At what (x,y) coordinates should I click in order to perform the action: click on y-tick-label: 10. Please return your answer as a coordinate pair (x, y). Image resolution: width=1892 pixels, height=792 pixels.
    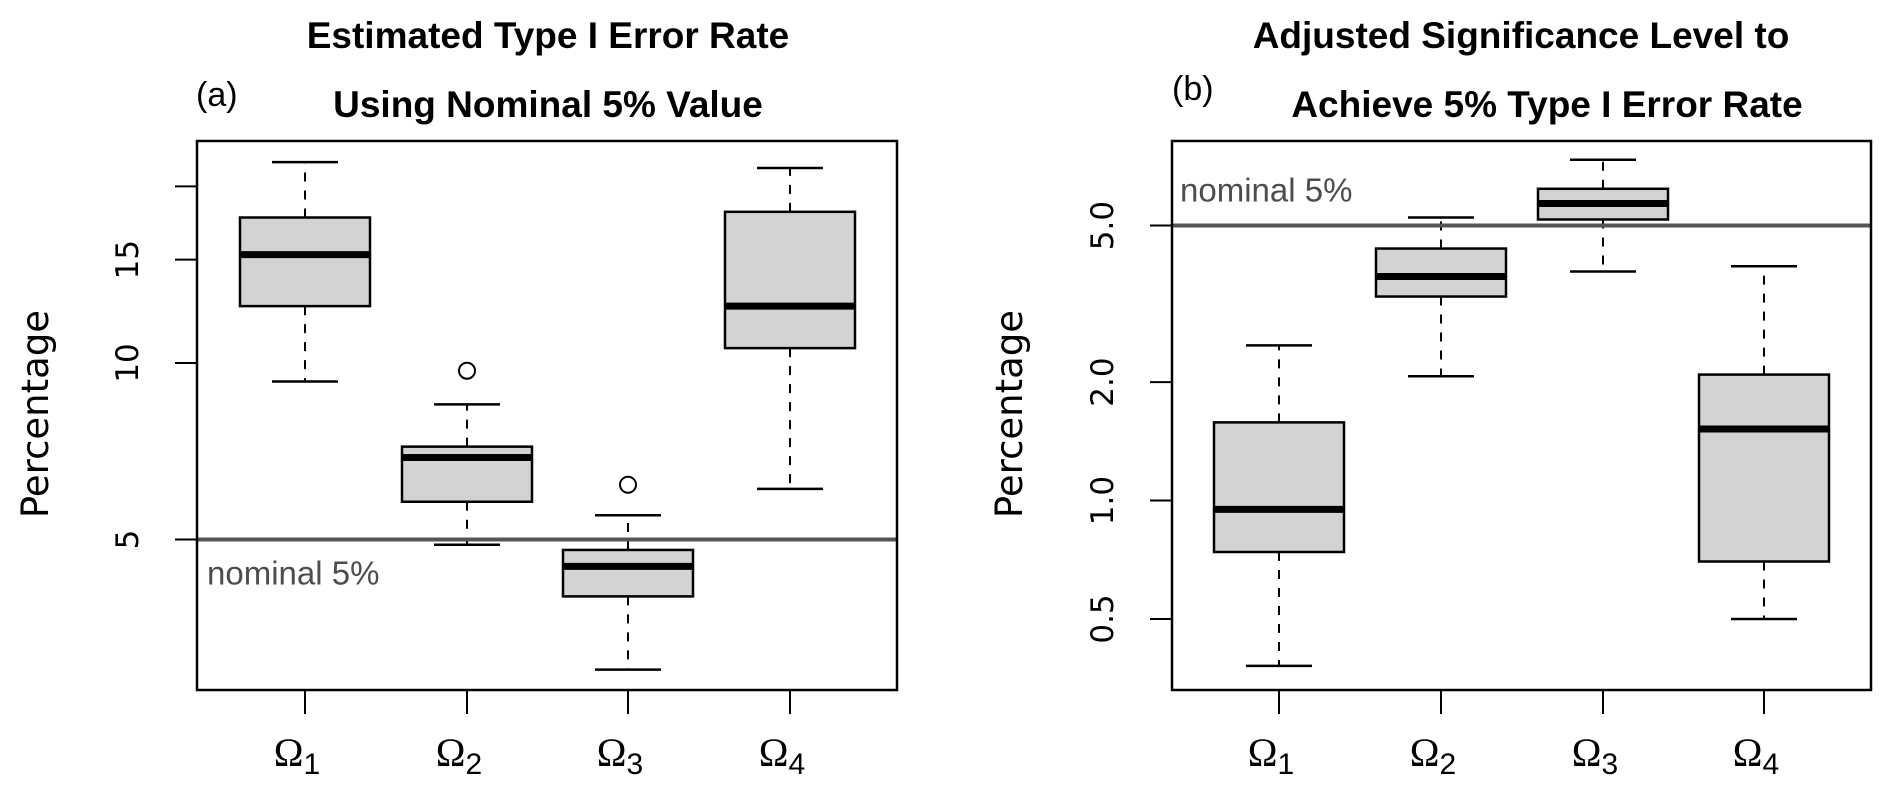
    Looking at the image, I should click on (128, 362).